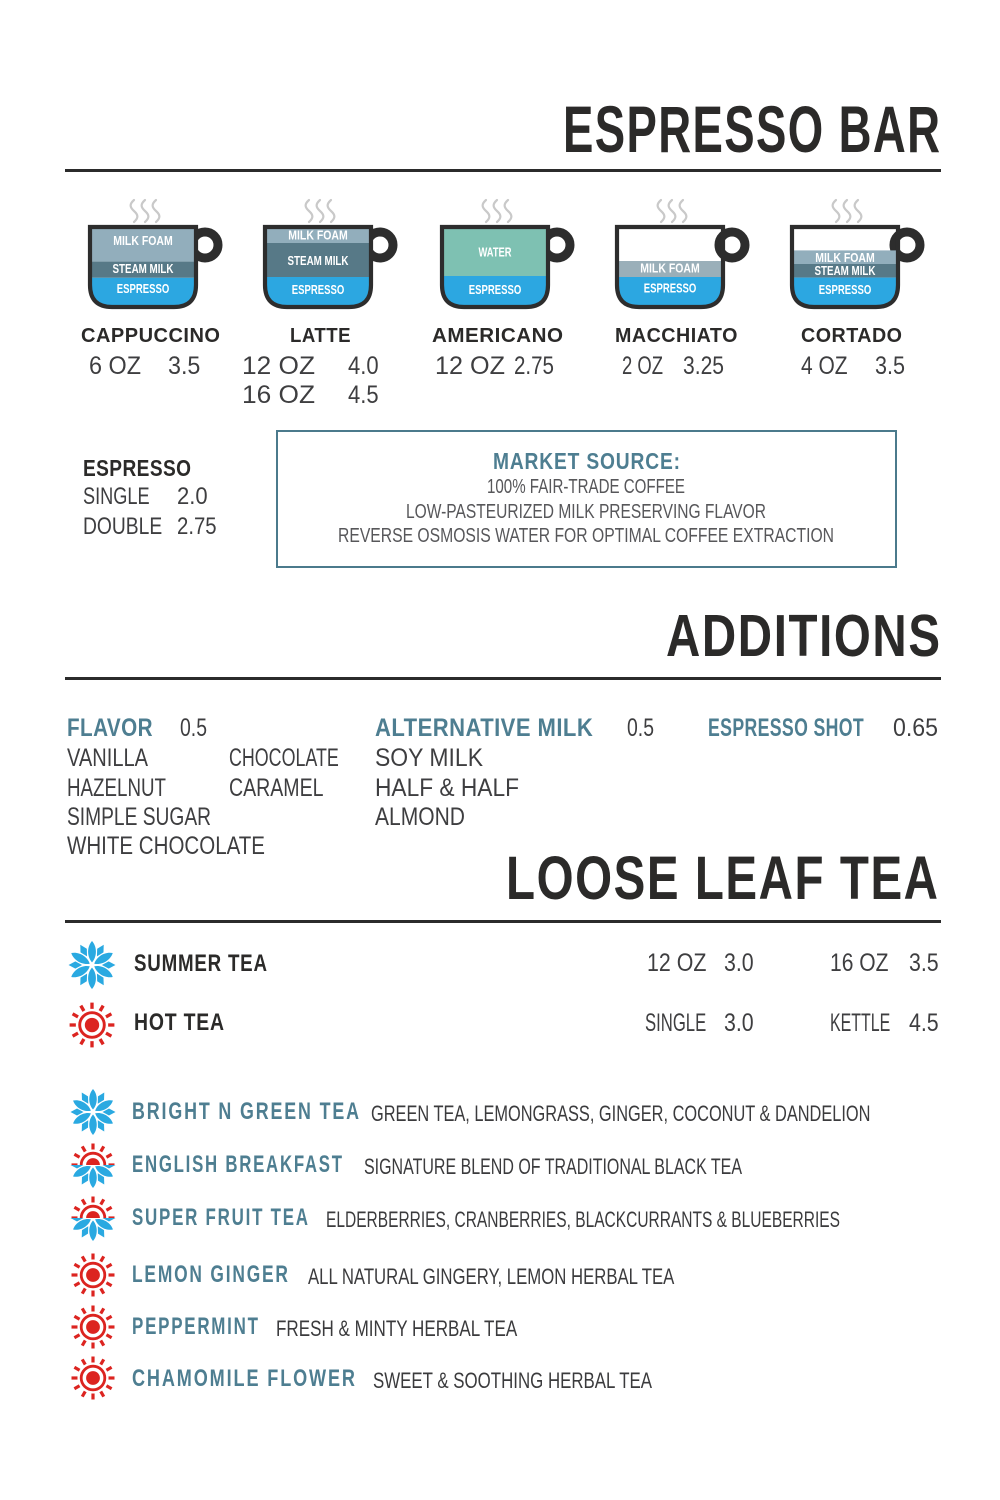  What do you see at coordinates (495, 251) in the screenshot?
I see `svg-text: WATER` at bounding box center [495, 251].